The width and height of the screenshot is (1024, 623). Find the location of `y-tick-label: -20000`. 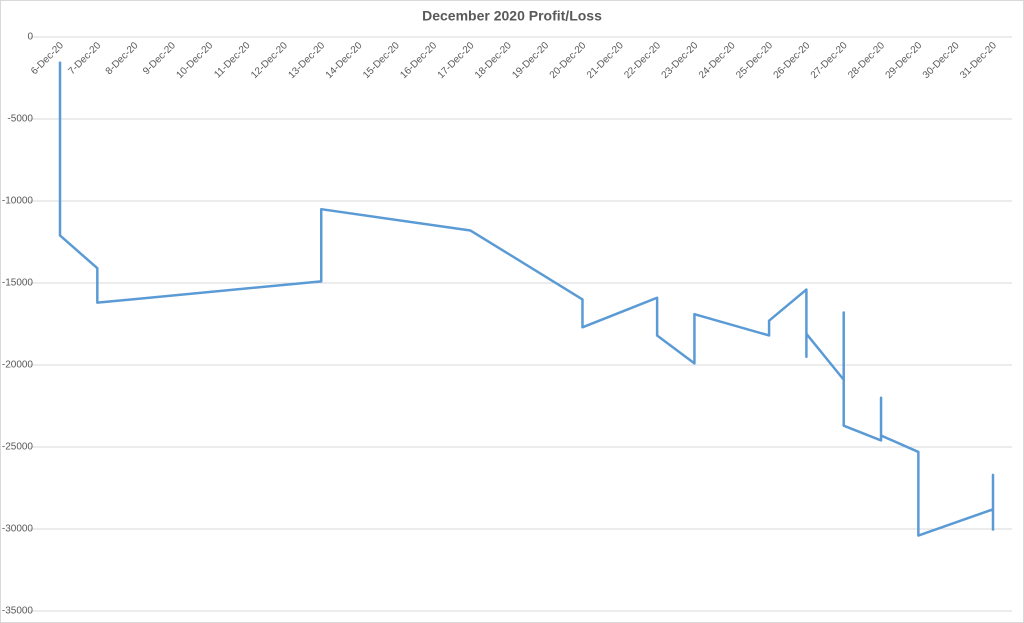

y-tick-label: -20000 is located at coordinates (18, 365).